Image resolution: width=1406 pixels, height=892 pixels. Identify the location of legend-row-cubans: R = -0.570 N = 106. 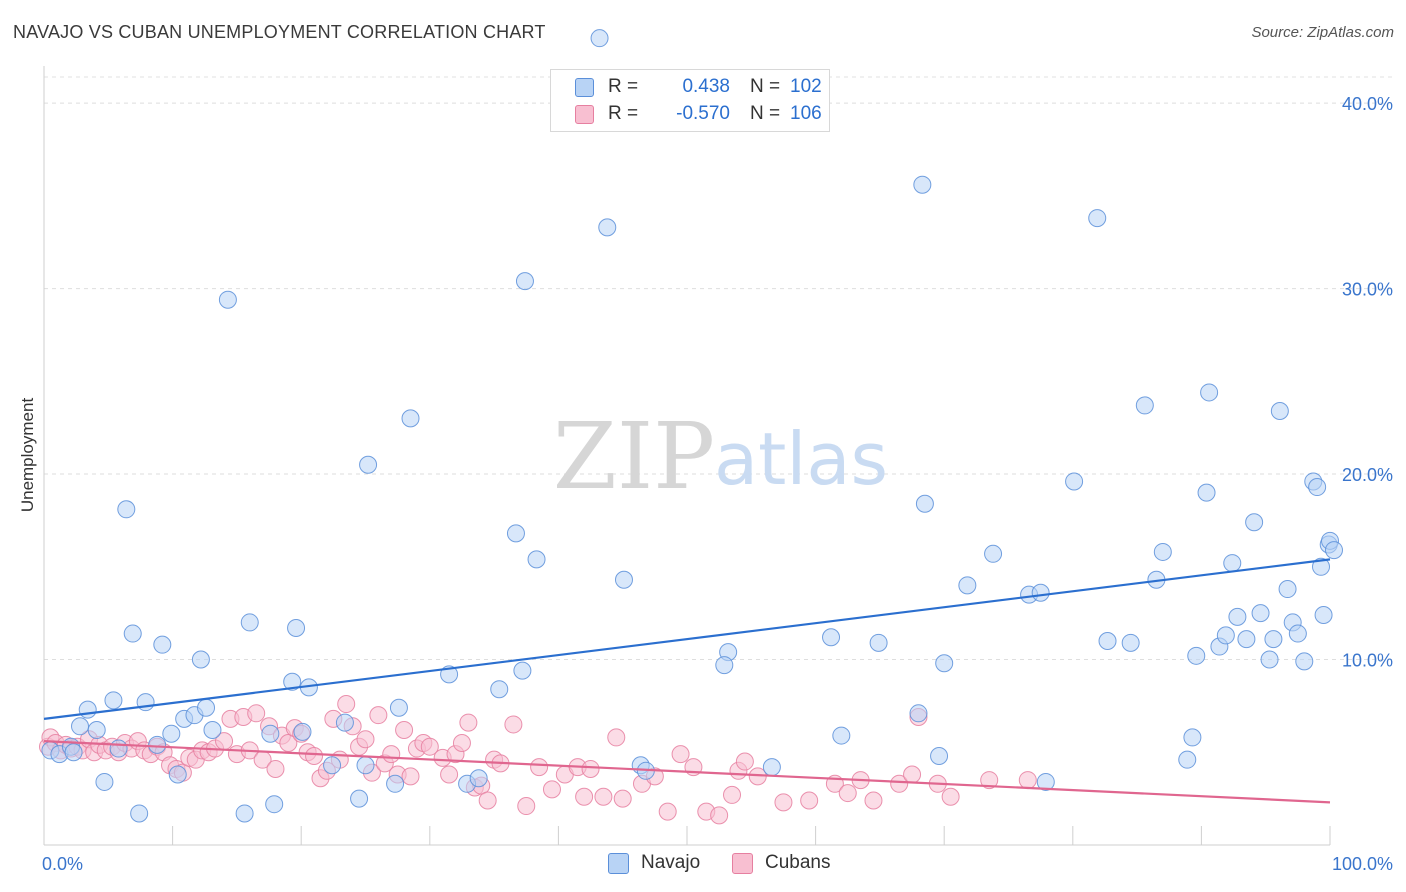
(698, 114).